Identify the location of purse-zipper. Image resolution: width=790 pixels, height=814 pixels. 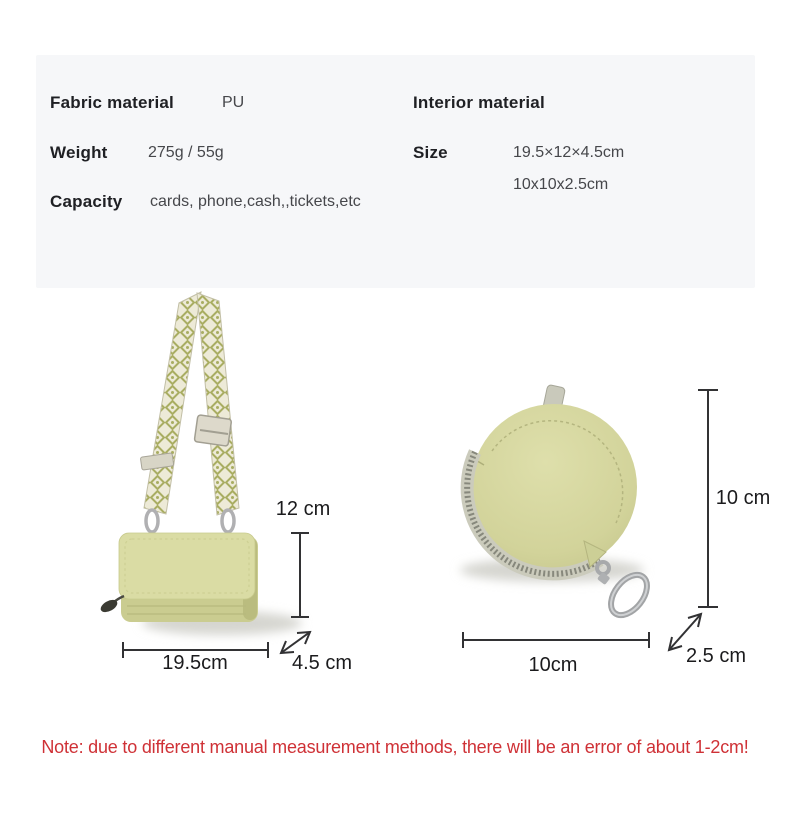
(532, 515).